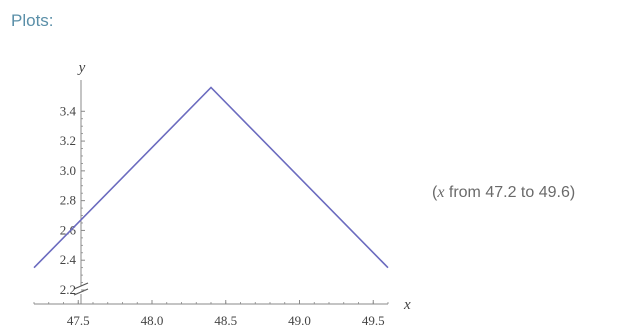  What do you see at coordinates (299, 320) in the screenshot?
I see `x-tick-label: 49.0` at bounding box center [299, 320].